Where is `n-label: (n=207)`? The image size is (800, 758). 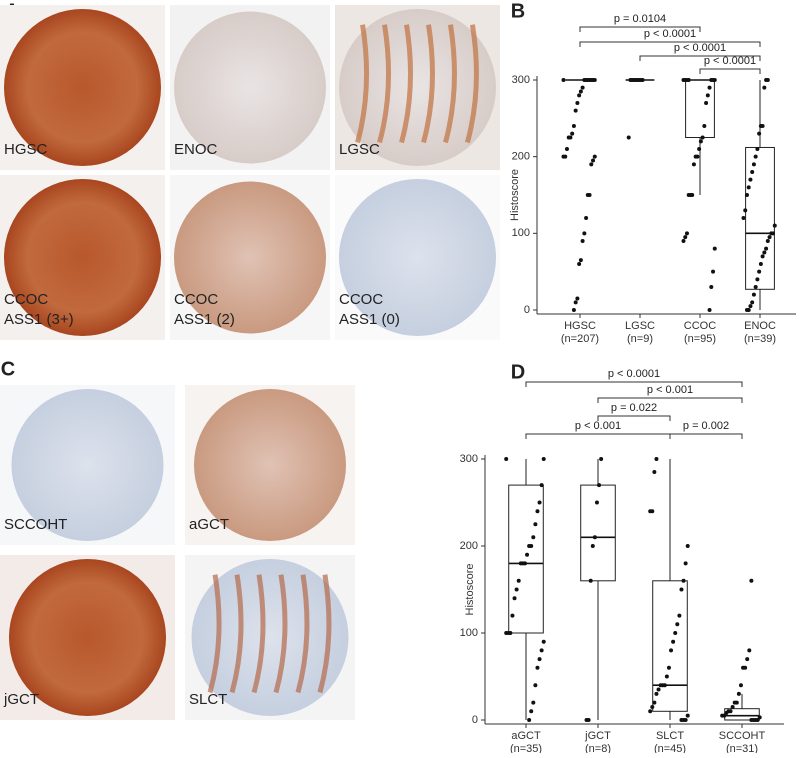
n-label: (n=207) is located at coordinates (580, 339).